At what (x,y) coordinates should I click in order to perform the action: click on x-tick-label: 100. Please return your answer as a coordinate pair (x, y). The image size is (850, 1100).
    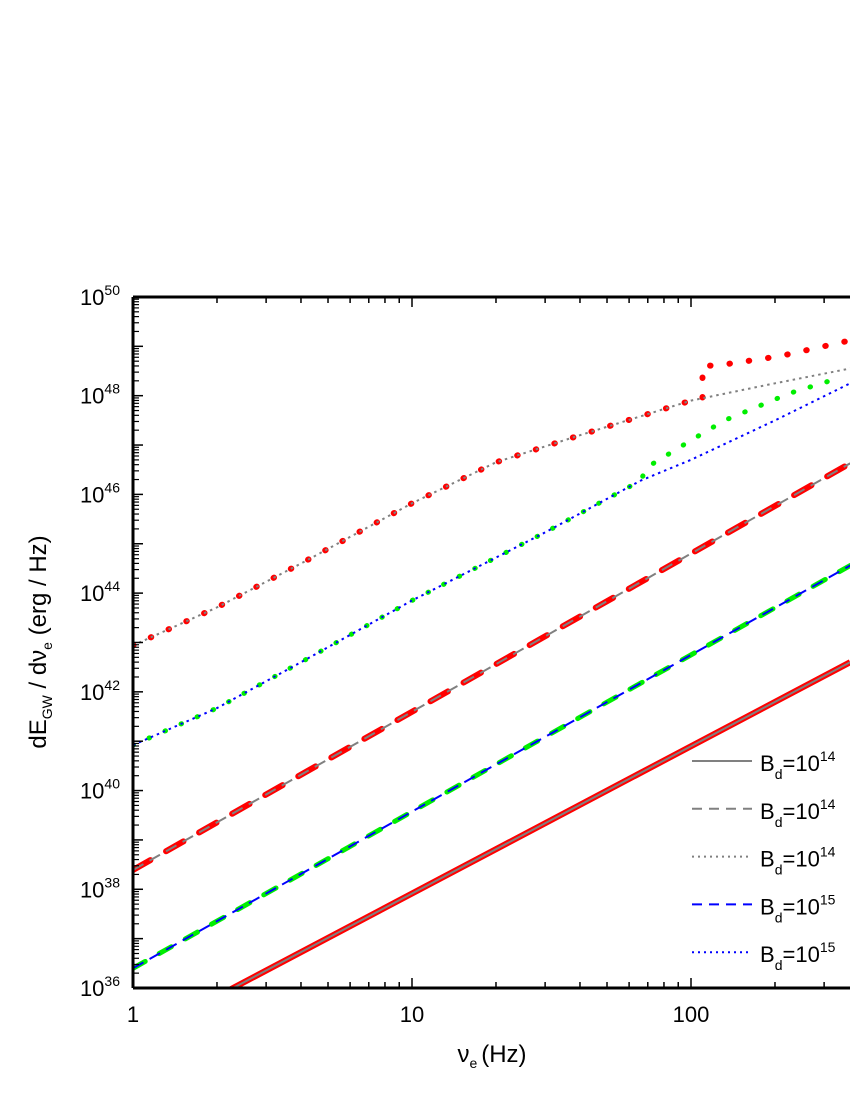
    Looking at the image, I should click on (691, 1014).